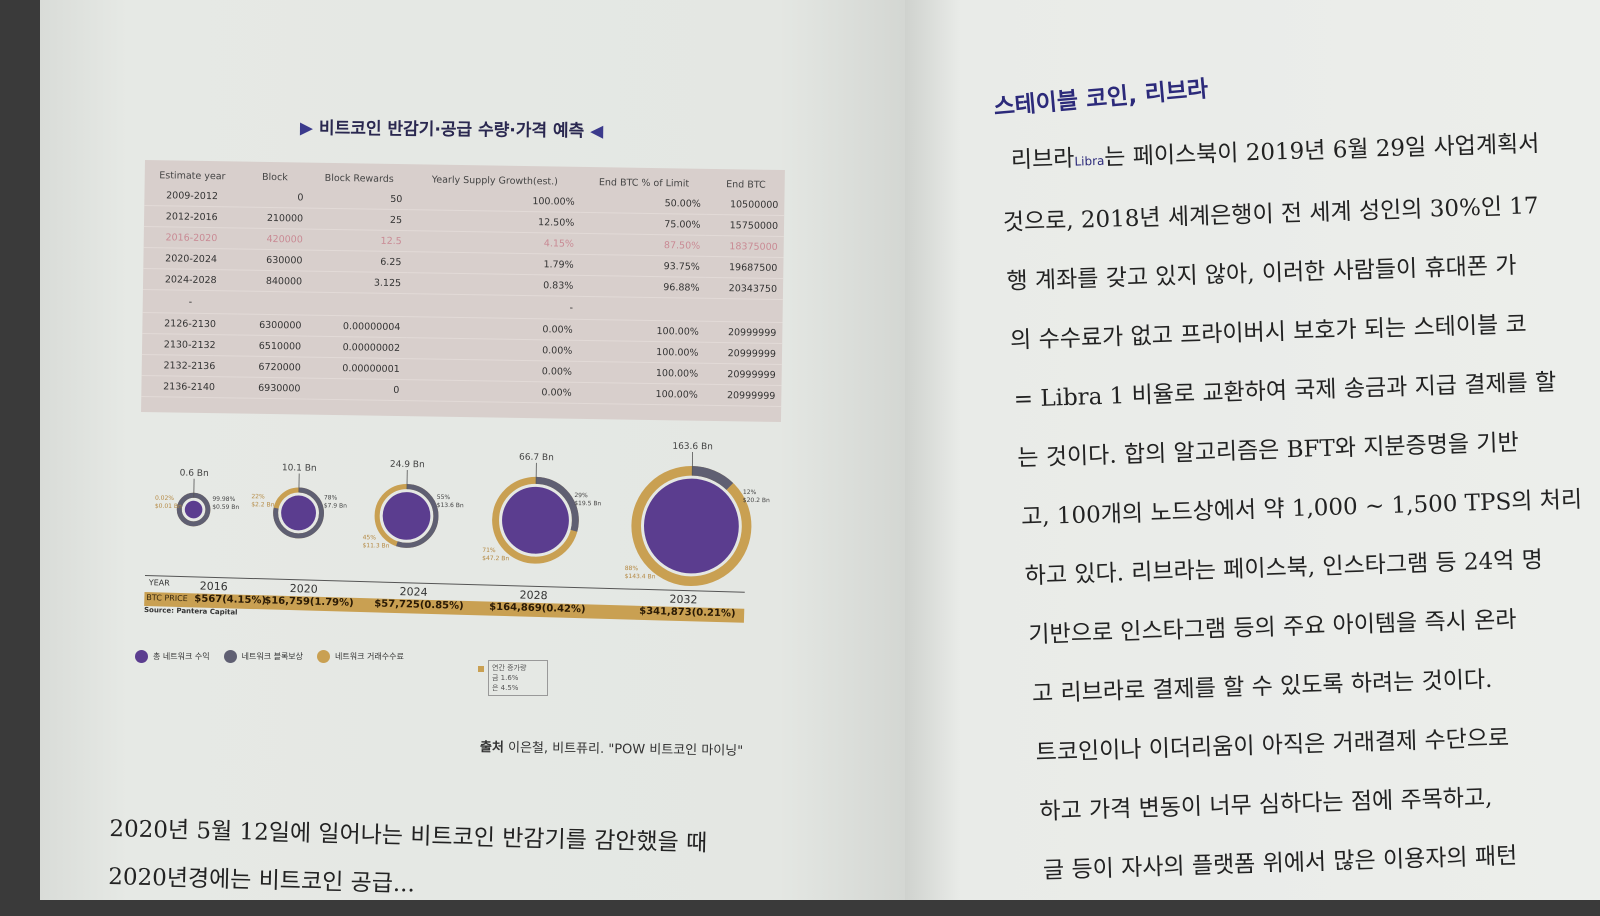 This screenshot has width=1600, height=916. I want to click on fee-pct-label: 45%, so click(370, 537).